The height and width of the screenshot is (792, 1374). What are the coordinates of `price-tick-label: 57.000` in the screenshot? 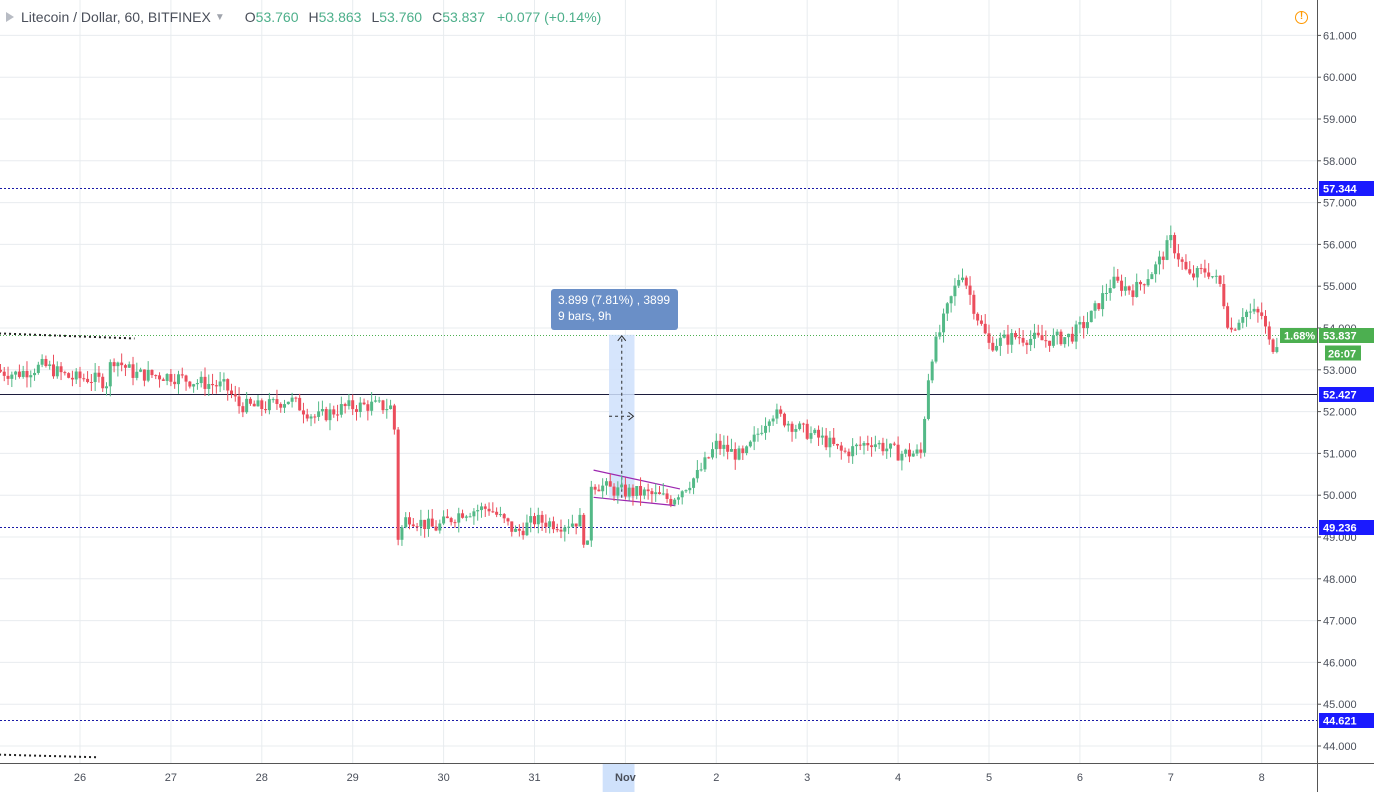 It's located at (1340, 204).